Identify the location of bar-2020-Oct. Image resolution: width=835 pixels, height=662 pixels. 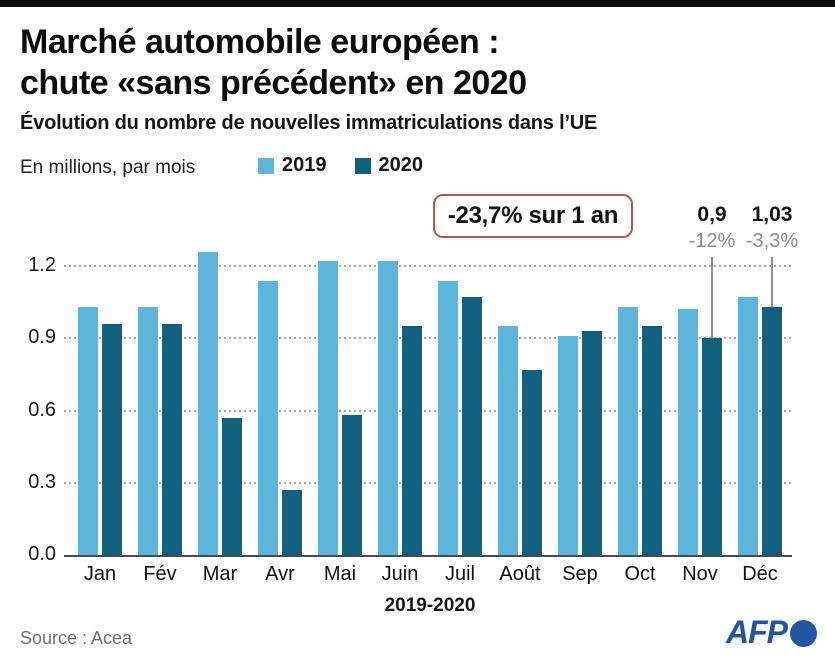
(652, 440).